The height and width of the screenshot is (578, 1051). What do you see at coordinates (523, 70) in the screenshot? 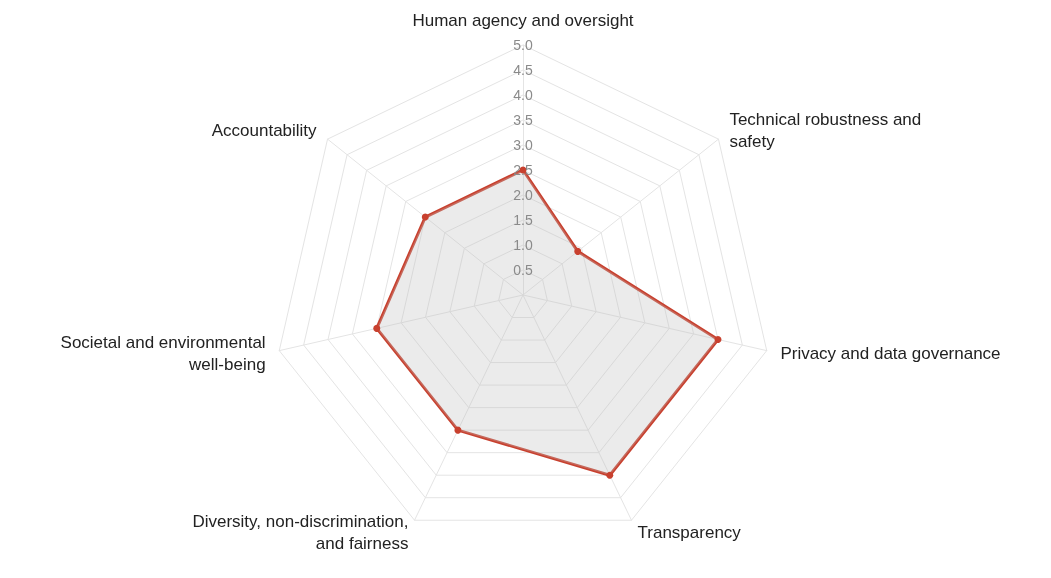
I see `y-tick-label: 4.5` at bounding box center [523, 70].